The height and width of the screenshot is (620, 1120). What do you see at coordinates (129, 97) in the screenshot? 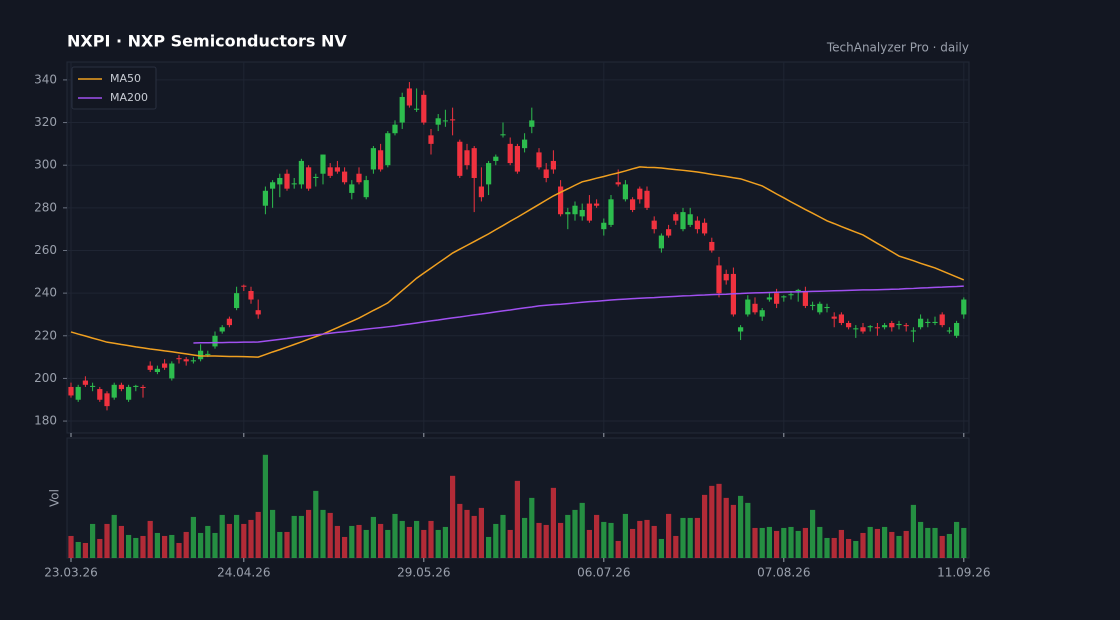
I see `legend-label: MA200` at bounding box center [129, 97].